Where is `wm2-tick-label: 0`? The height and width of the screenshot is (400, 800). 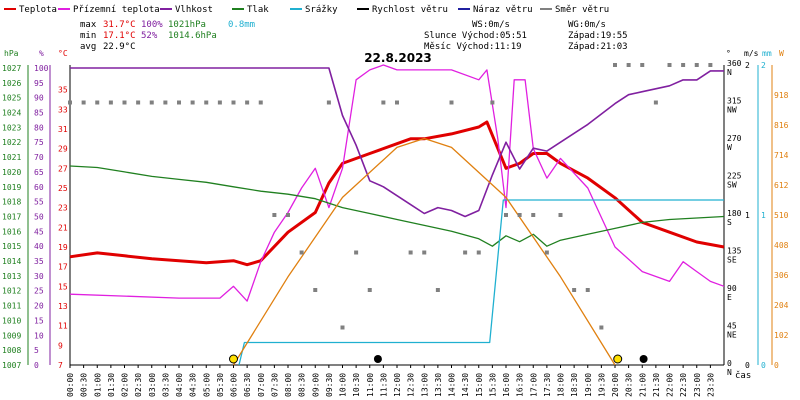 wm2-tick-label: 0 is located at coordinates (776, 365).